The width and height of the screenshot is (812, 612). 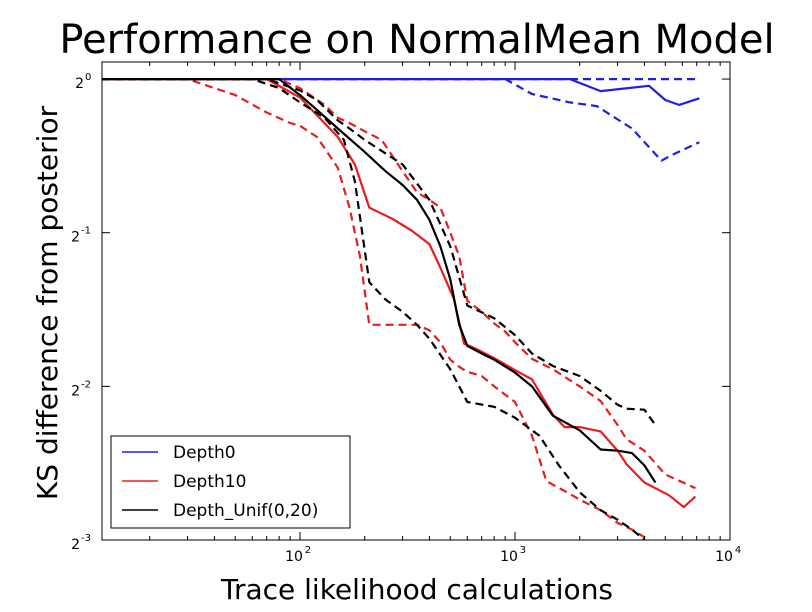 I want to click on legend-box, so click(x=230, y=482).